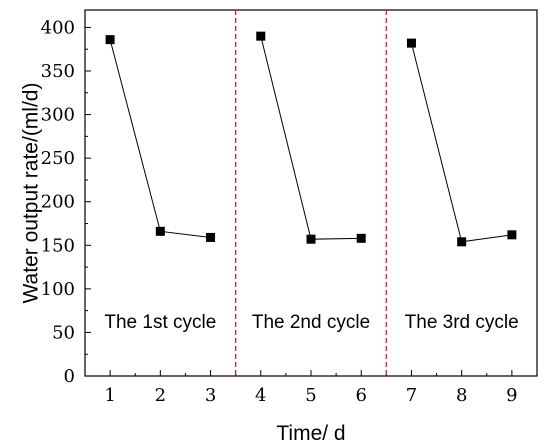 The image size is (550, 448). What do you see at coordinates (109, 395) in the screenshot?
I see `x-tick-label: 1` at bounding box center [109, 395].